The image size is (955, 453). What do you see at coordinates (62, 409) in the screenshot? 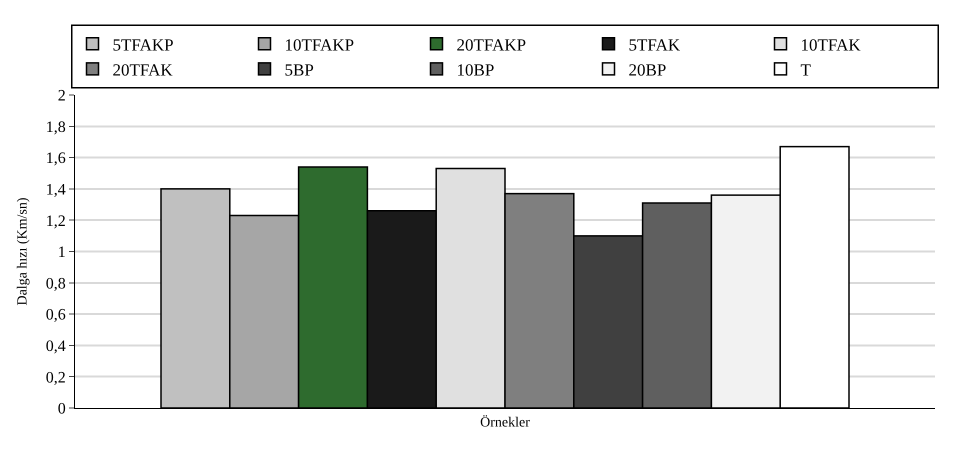
I see `y-tick-label: 0` at bounding box center [62, 409].